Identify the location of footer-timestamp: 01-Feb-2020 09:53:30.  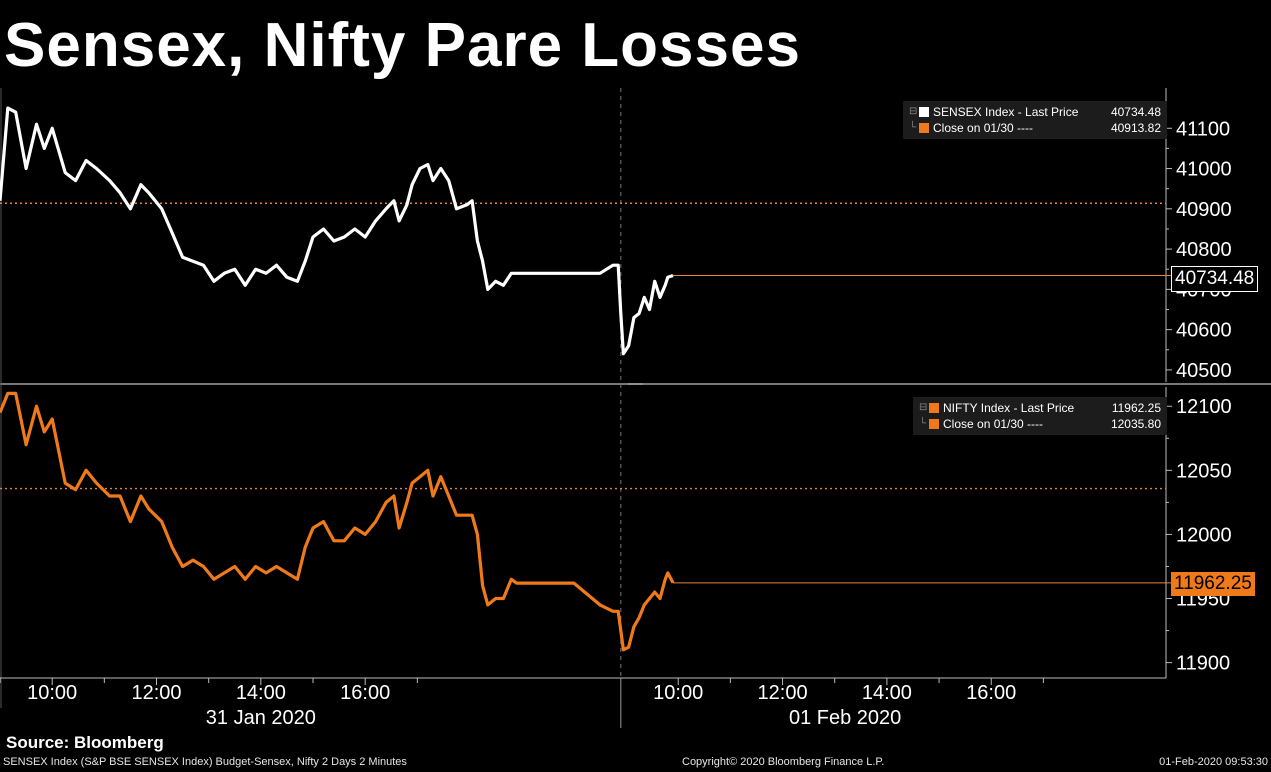
(1213, 762).